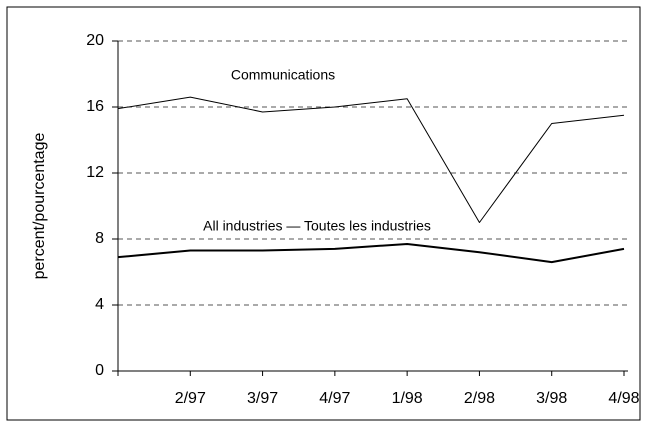 The width and height of the screenshot is (647, 427). What do you see at coordinates (407, 398) in the screenshot?
I see `x-tick-label: 1/98` at bounding box center [407, 398].